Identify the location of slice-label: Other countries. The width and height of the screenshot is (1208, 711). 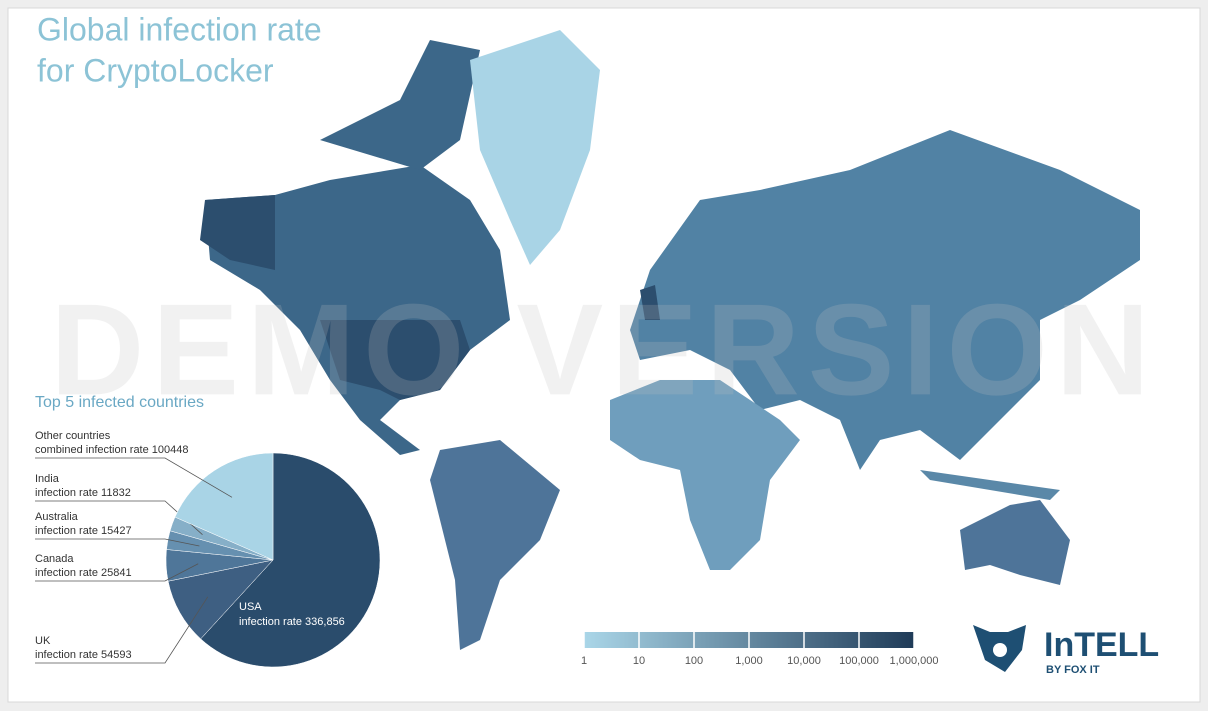
(73, 436).